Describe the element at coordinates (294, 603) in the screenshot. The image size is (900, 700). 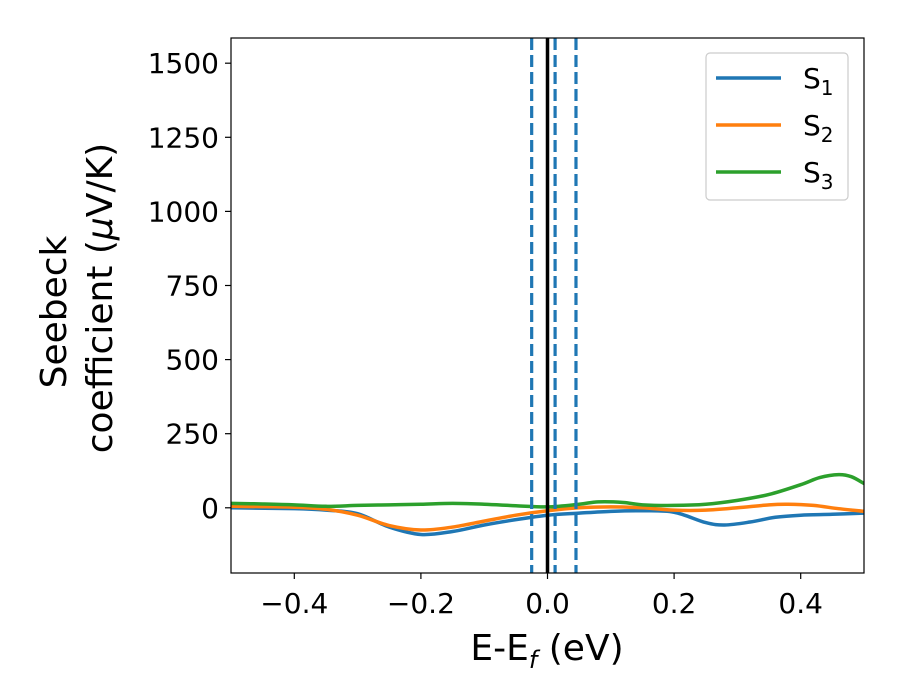
I see `x-tick-label: −0.4` at that location.